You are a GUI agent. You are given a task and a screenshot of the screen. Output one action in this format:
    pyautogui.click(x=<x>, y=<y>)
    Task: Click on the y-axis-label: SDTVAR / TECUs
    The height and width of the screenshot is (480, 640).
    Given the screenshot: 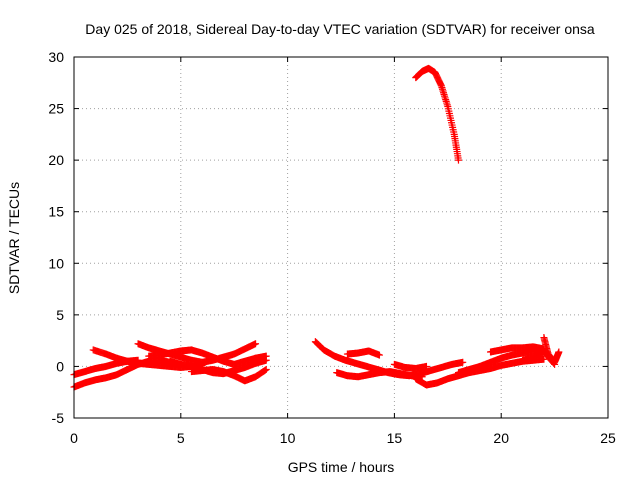 What is the action you would take?
    pyautogui.click(x=14, y=238)
    